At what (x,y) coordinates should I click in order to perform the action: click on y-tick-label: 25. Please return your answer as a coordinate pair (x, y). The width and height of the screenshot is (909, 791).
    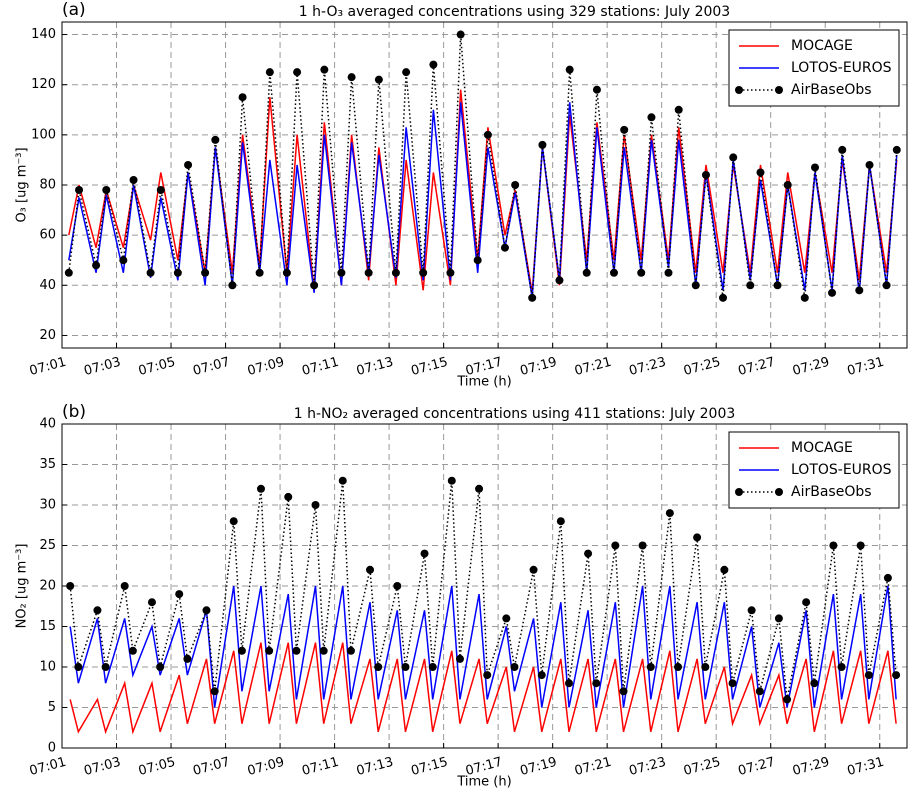
    Looking at the image, I should click on (47, 545).